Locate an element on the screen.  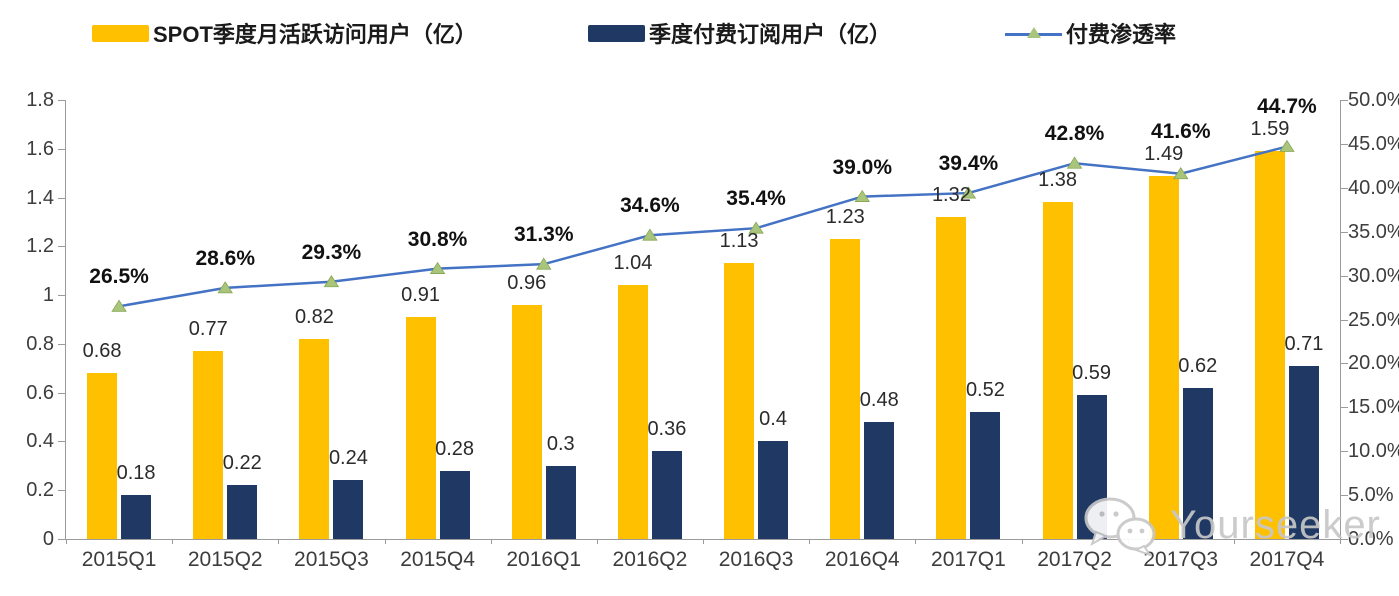
legend-label-subs: 季度付费订阅用户（亿） is located at coordinates (770, 34).